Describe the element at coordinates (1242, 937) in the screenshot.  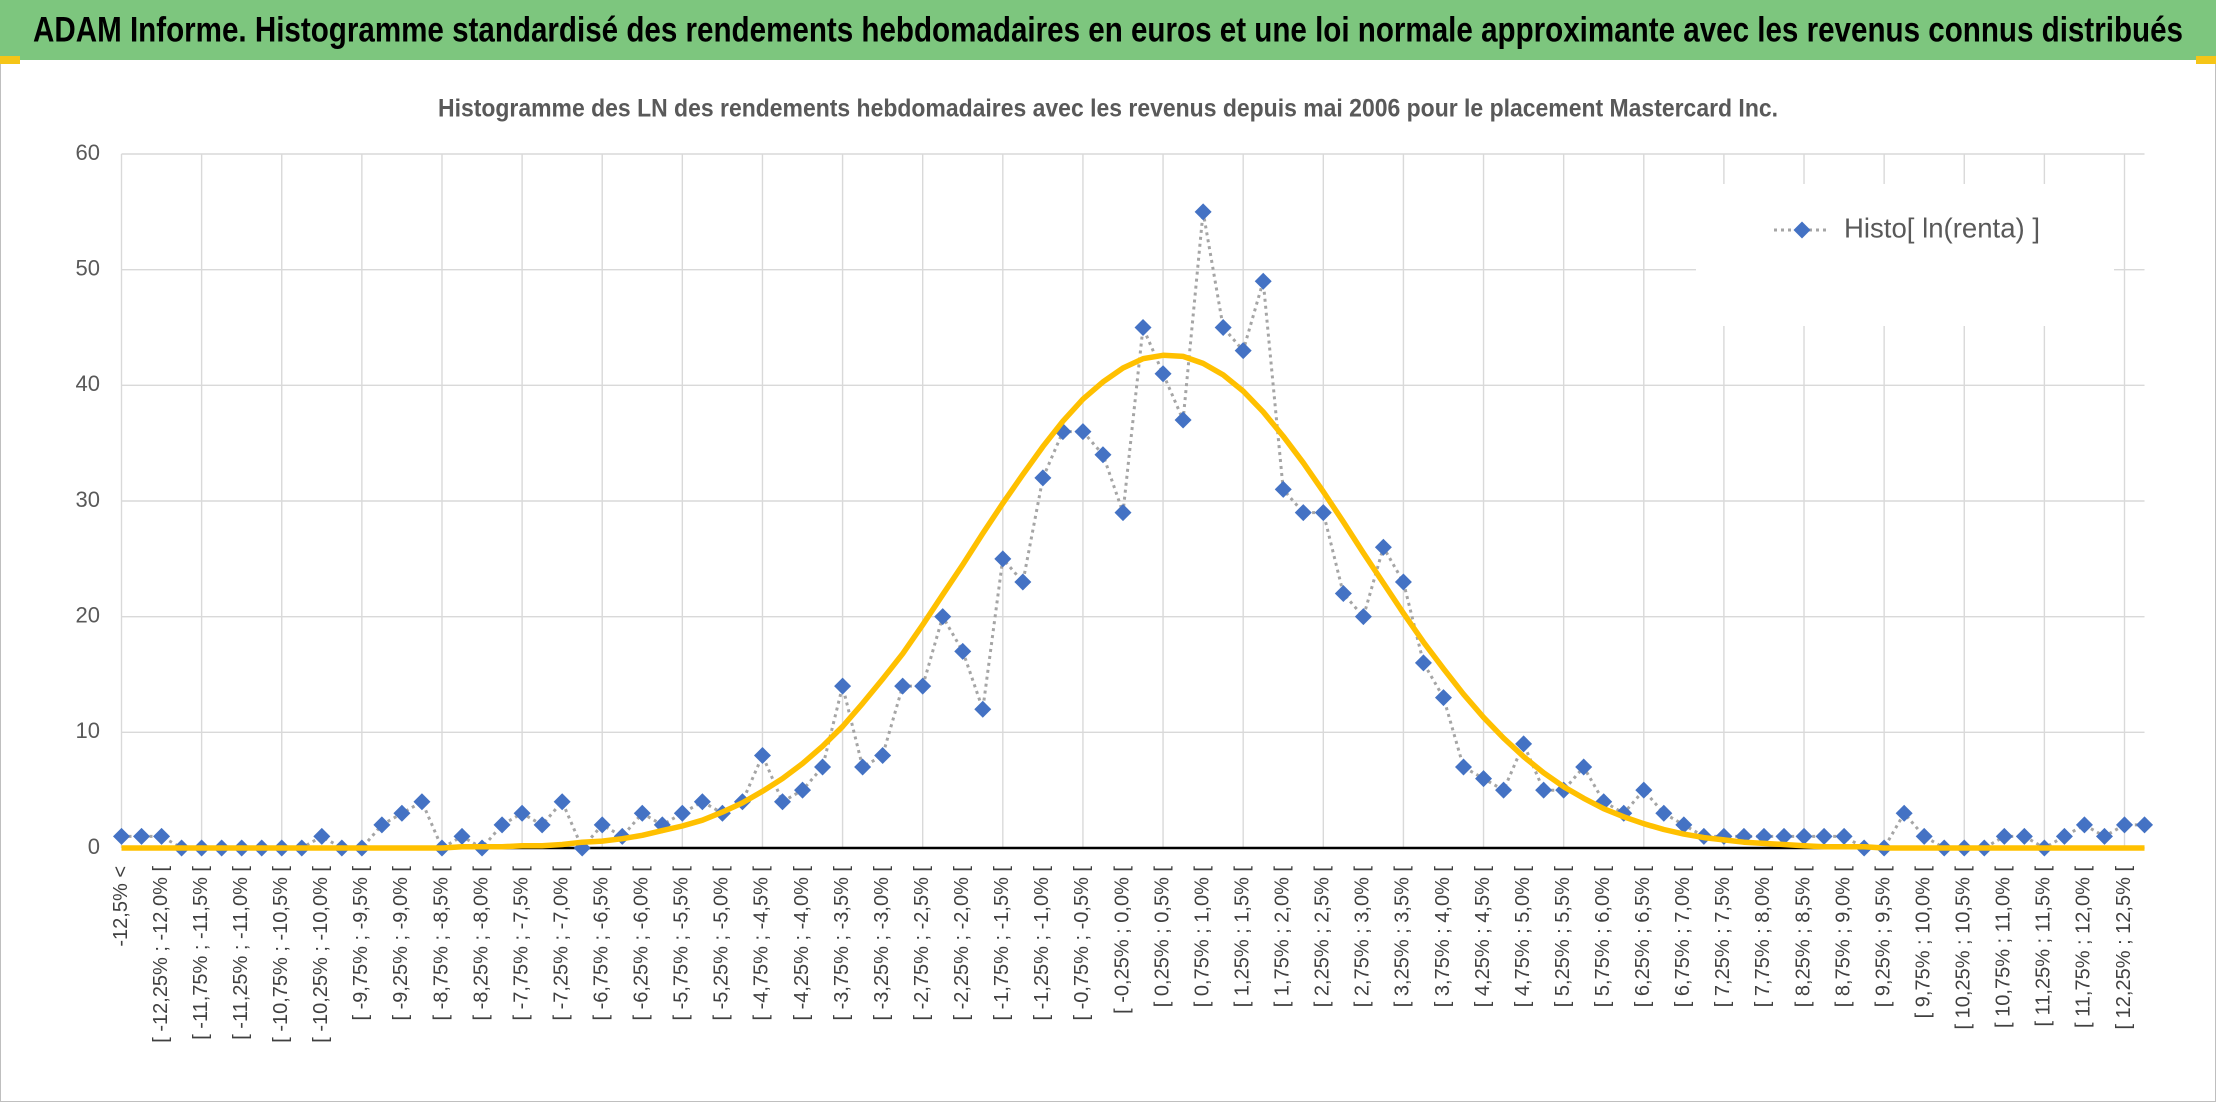
I see `x-tick-label: [ 1,25% ; 1,5% [` at that location.